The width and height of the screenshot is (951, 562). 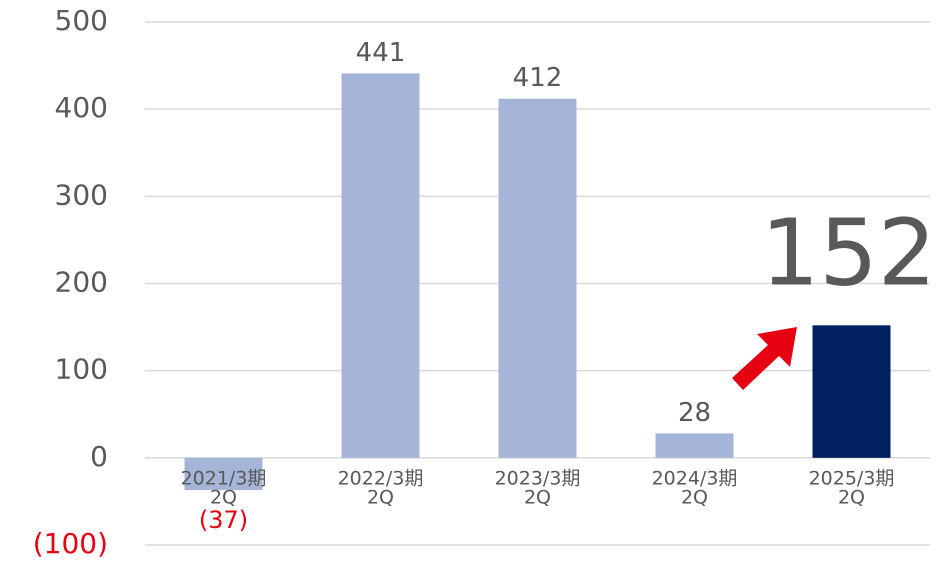 I want to click on x-tick-label: 2022/3期, so click(x=381, y=479).